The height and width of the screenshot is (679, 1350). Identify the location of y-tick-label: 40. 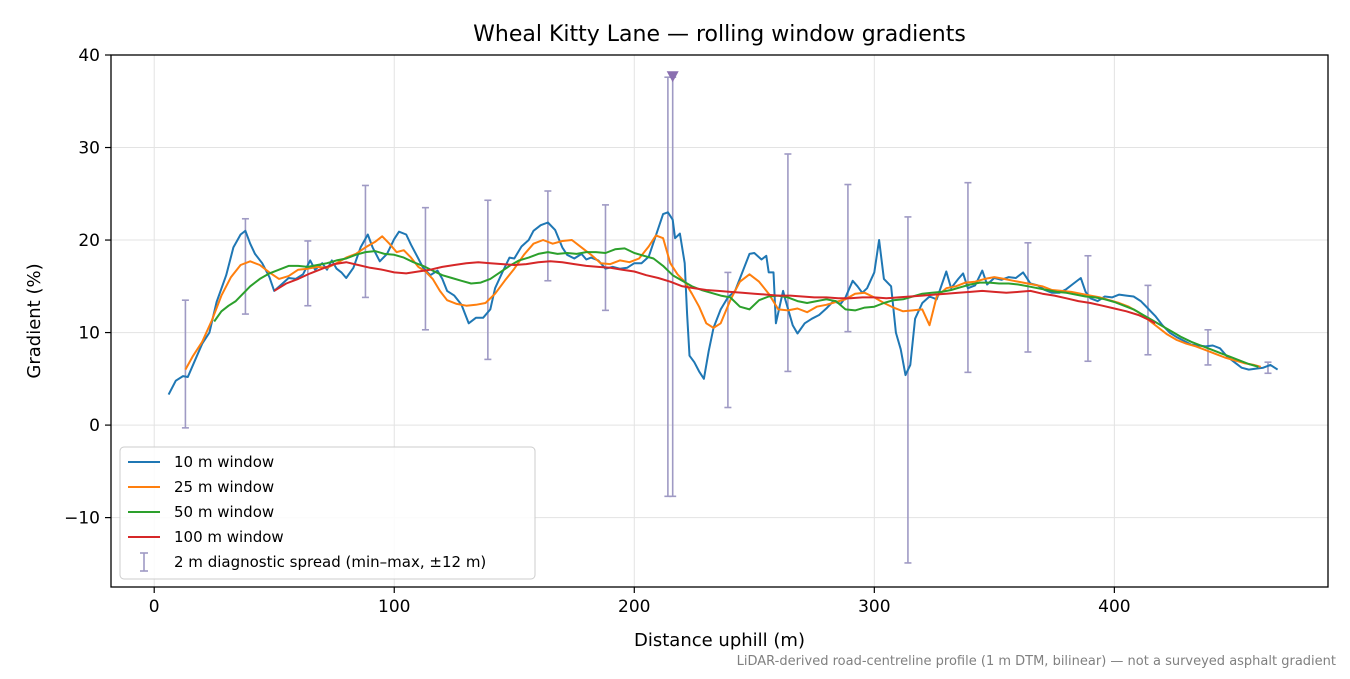
(89, 56).